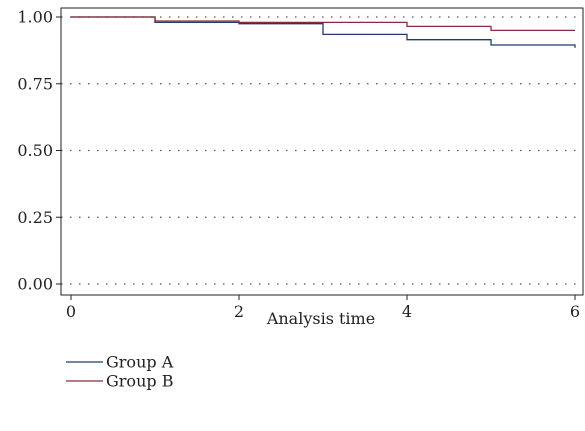 This screenshot has height=431, width=585. I want to click on y-tick-label: 1.00, so click(35, 17).